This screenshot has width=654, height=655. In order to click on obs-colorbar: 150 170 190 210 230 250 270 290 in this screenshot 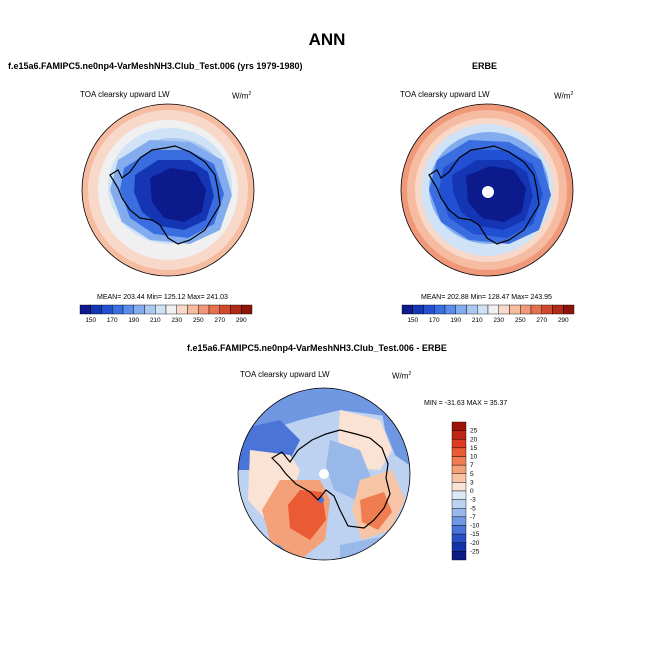, I will do `click(488, 314)`.